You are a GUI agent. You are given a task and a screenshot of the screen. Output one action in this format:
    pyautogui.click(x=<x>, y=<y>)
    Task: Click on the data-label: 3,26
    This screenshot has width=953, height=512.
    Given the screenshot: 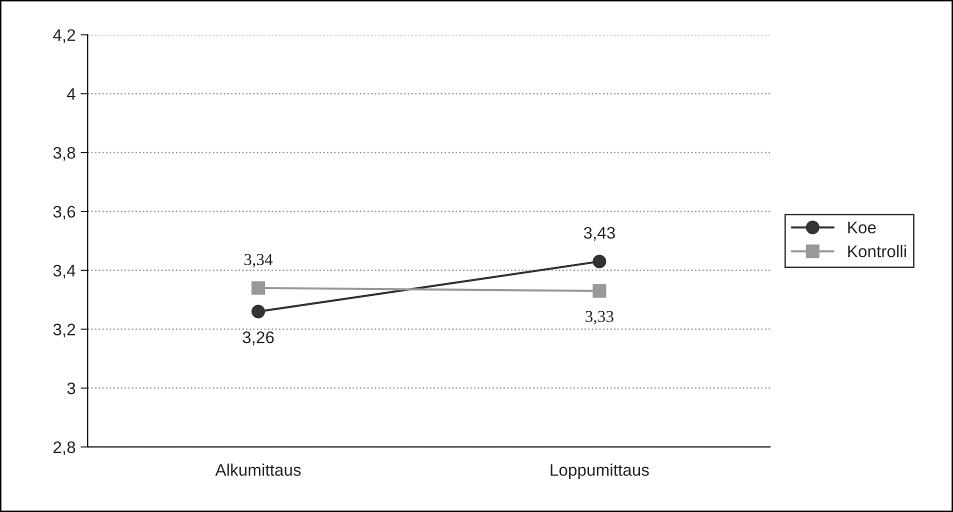 What is the action you would take?
    pyautogui.click(x=258, y=338)
    